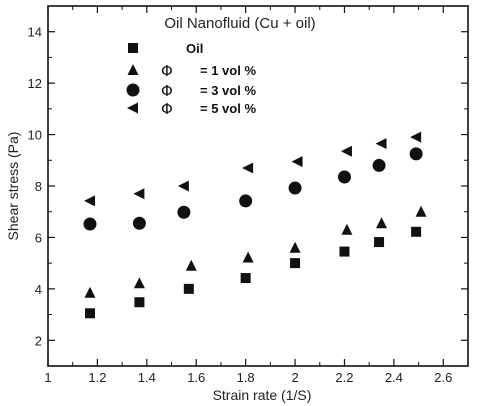 The width and height of the screenshot is (480, 406). I want to click on x-tick-label: 2.2, so click(344, 377).